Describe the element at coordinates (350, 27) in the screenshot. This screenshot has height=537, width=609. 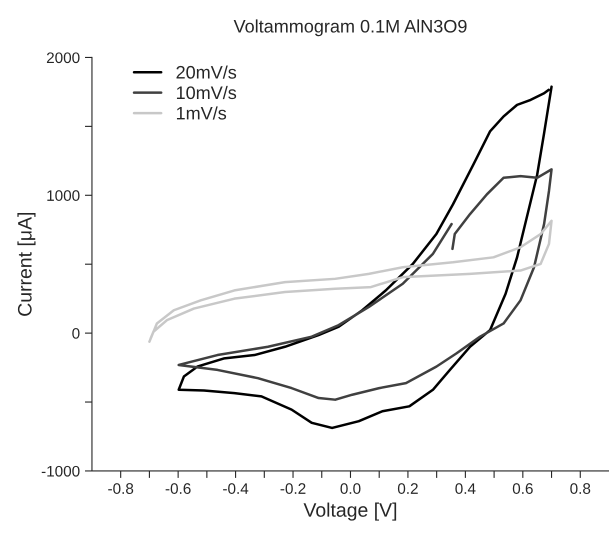
I see `chart-title: Voltammogram 0.1M AlN3O9` at that location.